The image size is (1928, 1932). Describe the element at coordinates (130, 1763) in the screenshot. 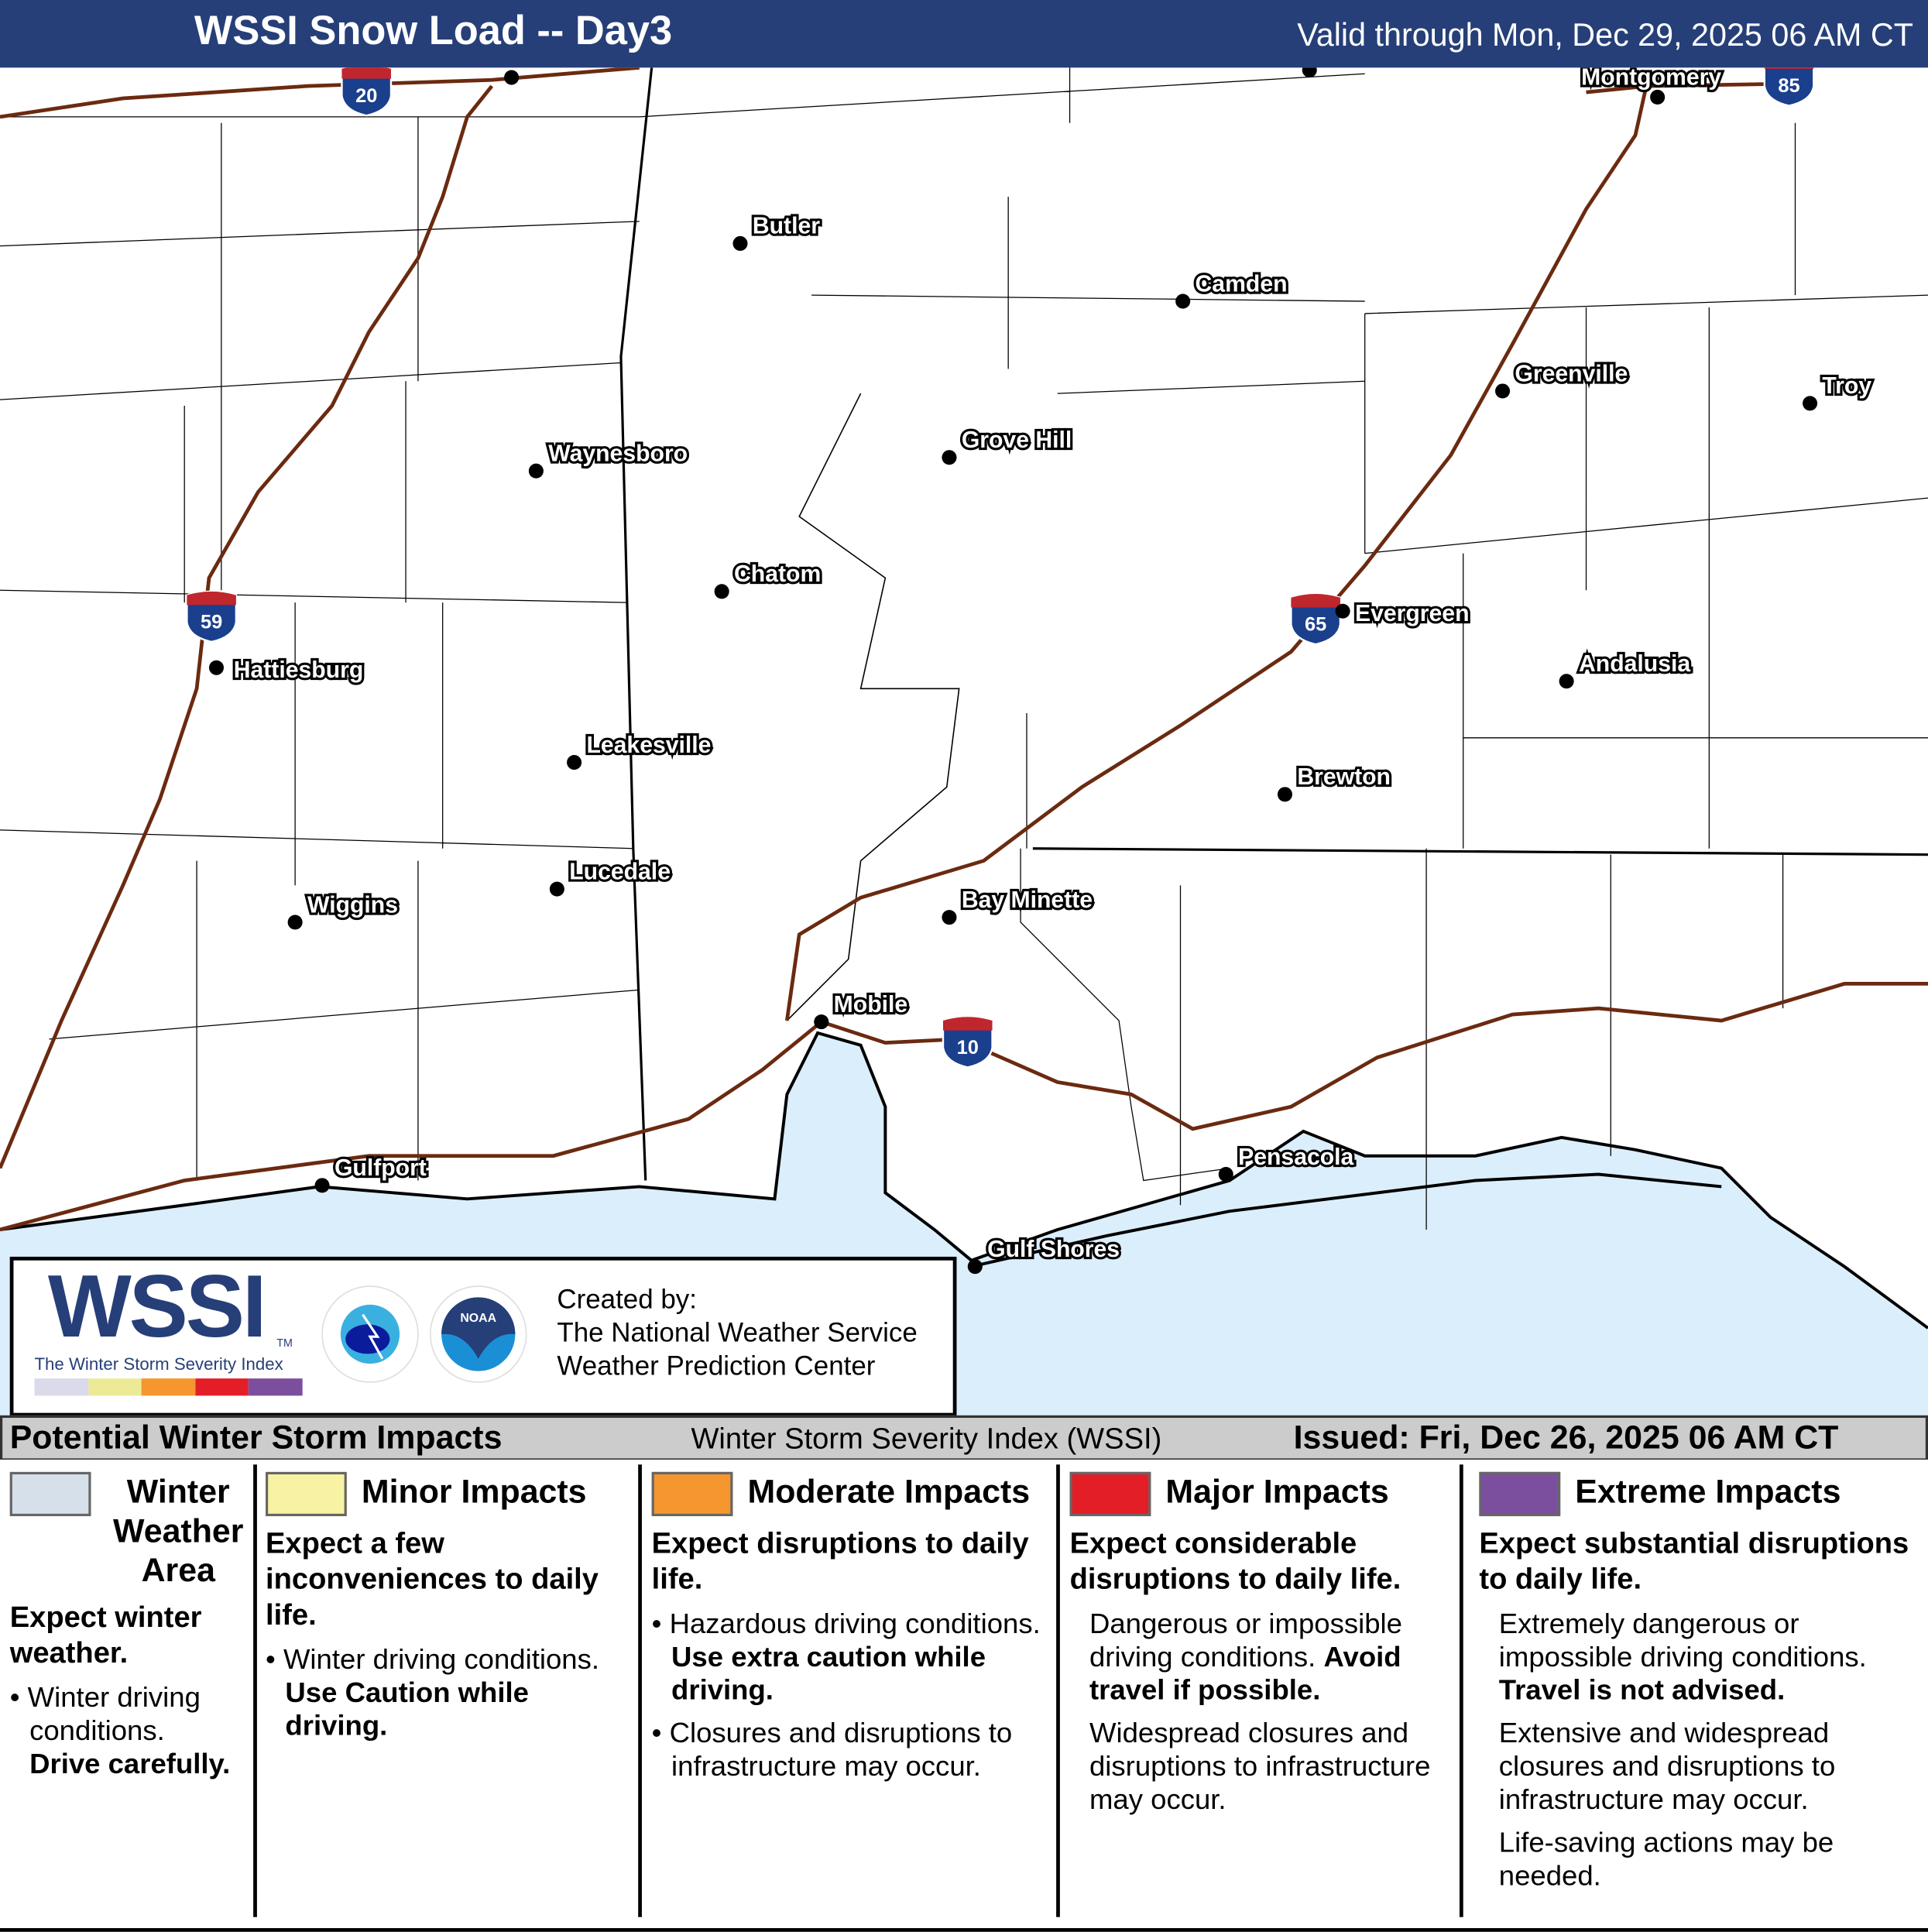

I see `legend-bold: Drive carefully.` at that location.